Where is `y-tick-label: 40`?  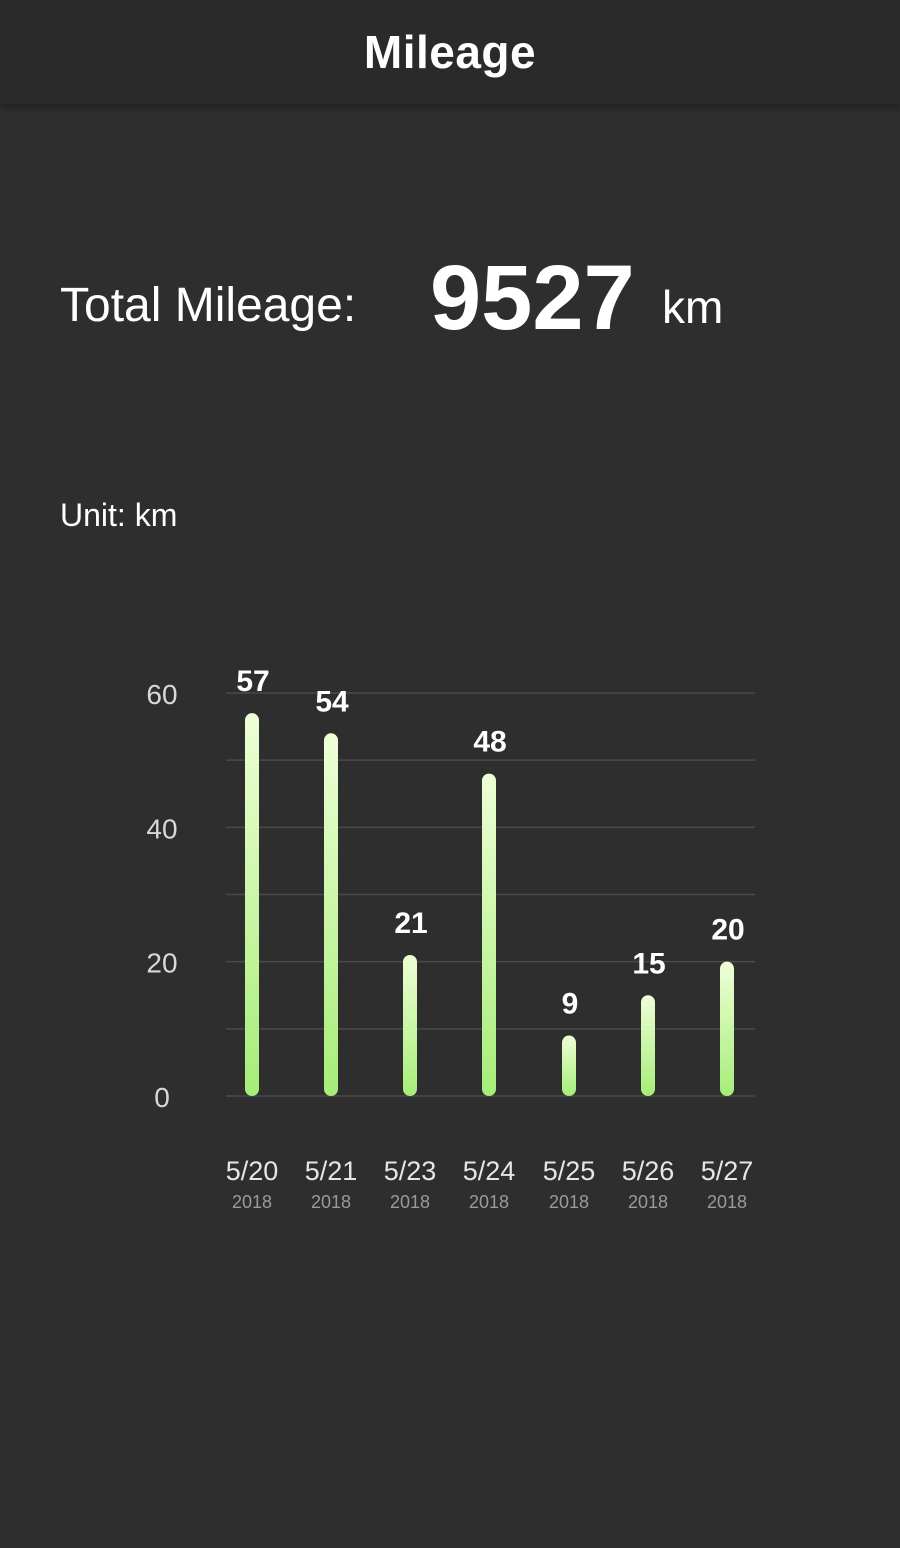
y-tick-label: 40 is located at coordinates (161, 828).